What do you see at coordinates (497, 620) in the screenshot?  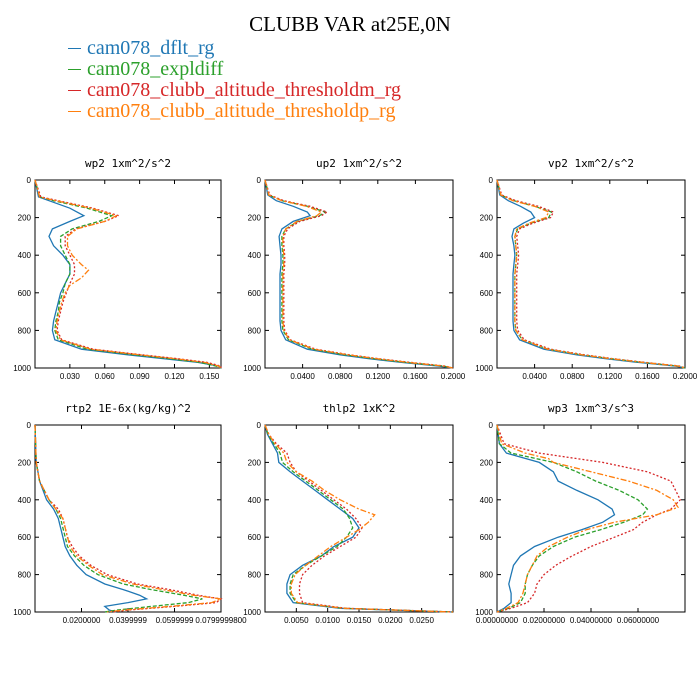 I see `x-tick-label: 0.00000000` at bounding box center [497, 620].